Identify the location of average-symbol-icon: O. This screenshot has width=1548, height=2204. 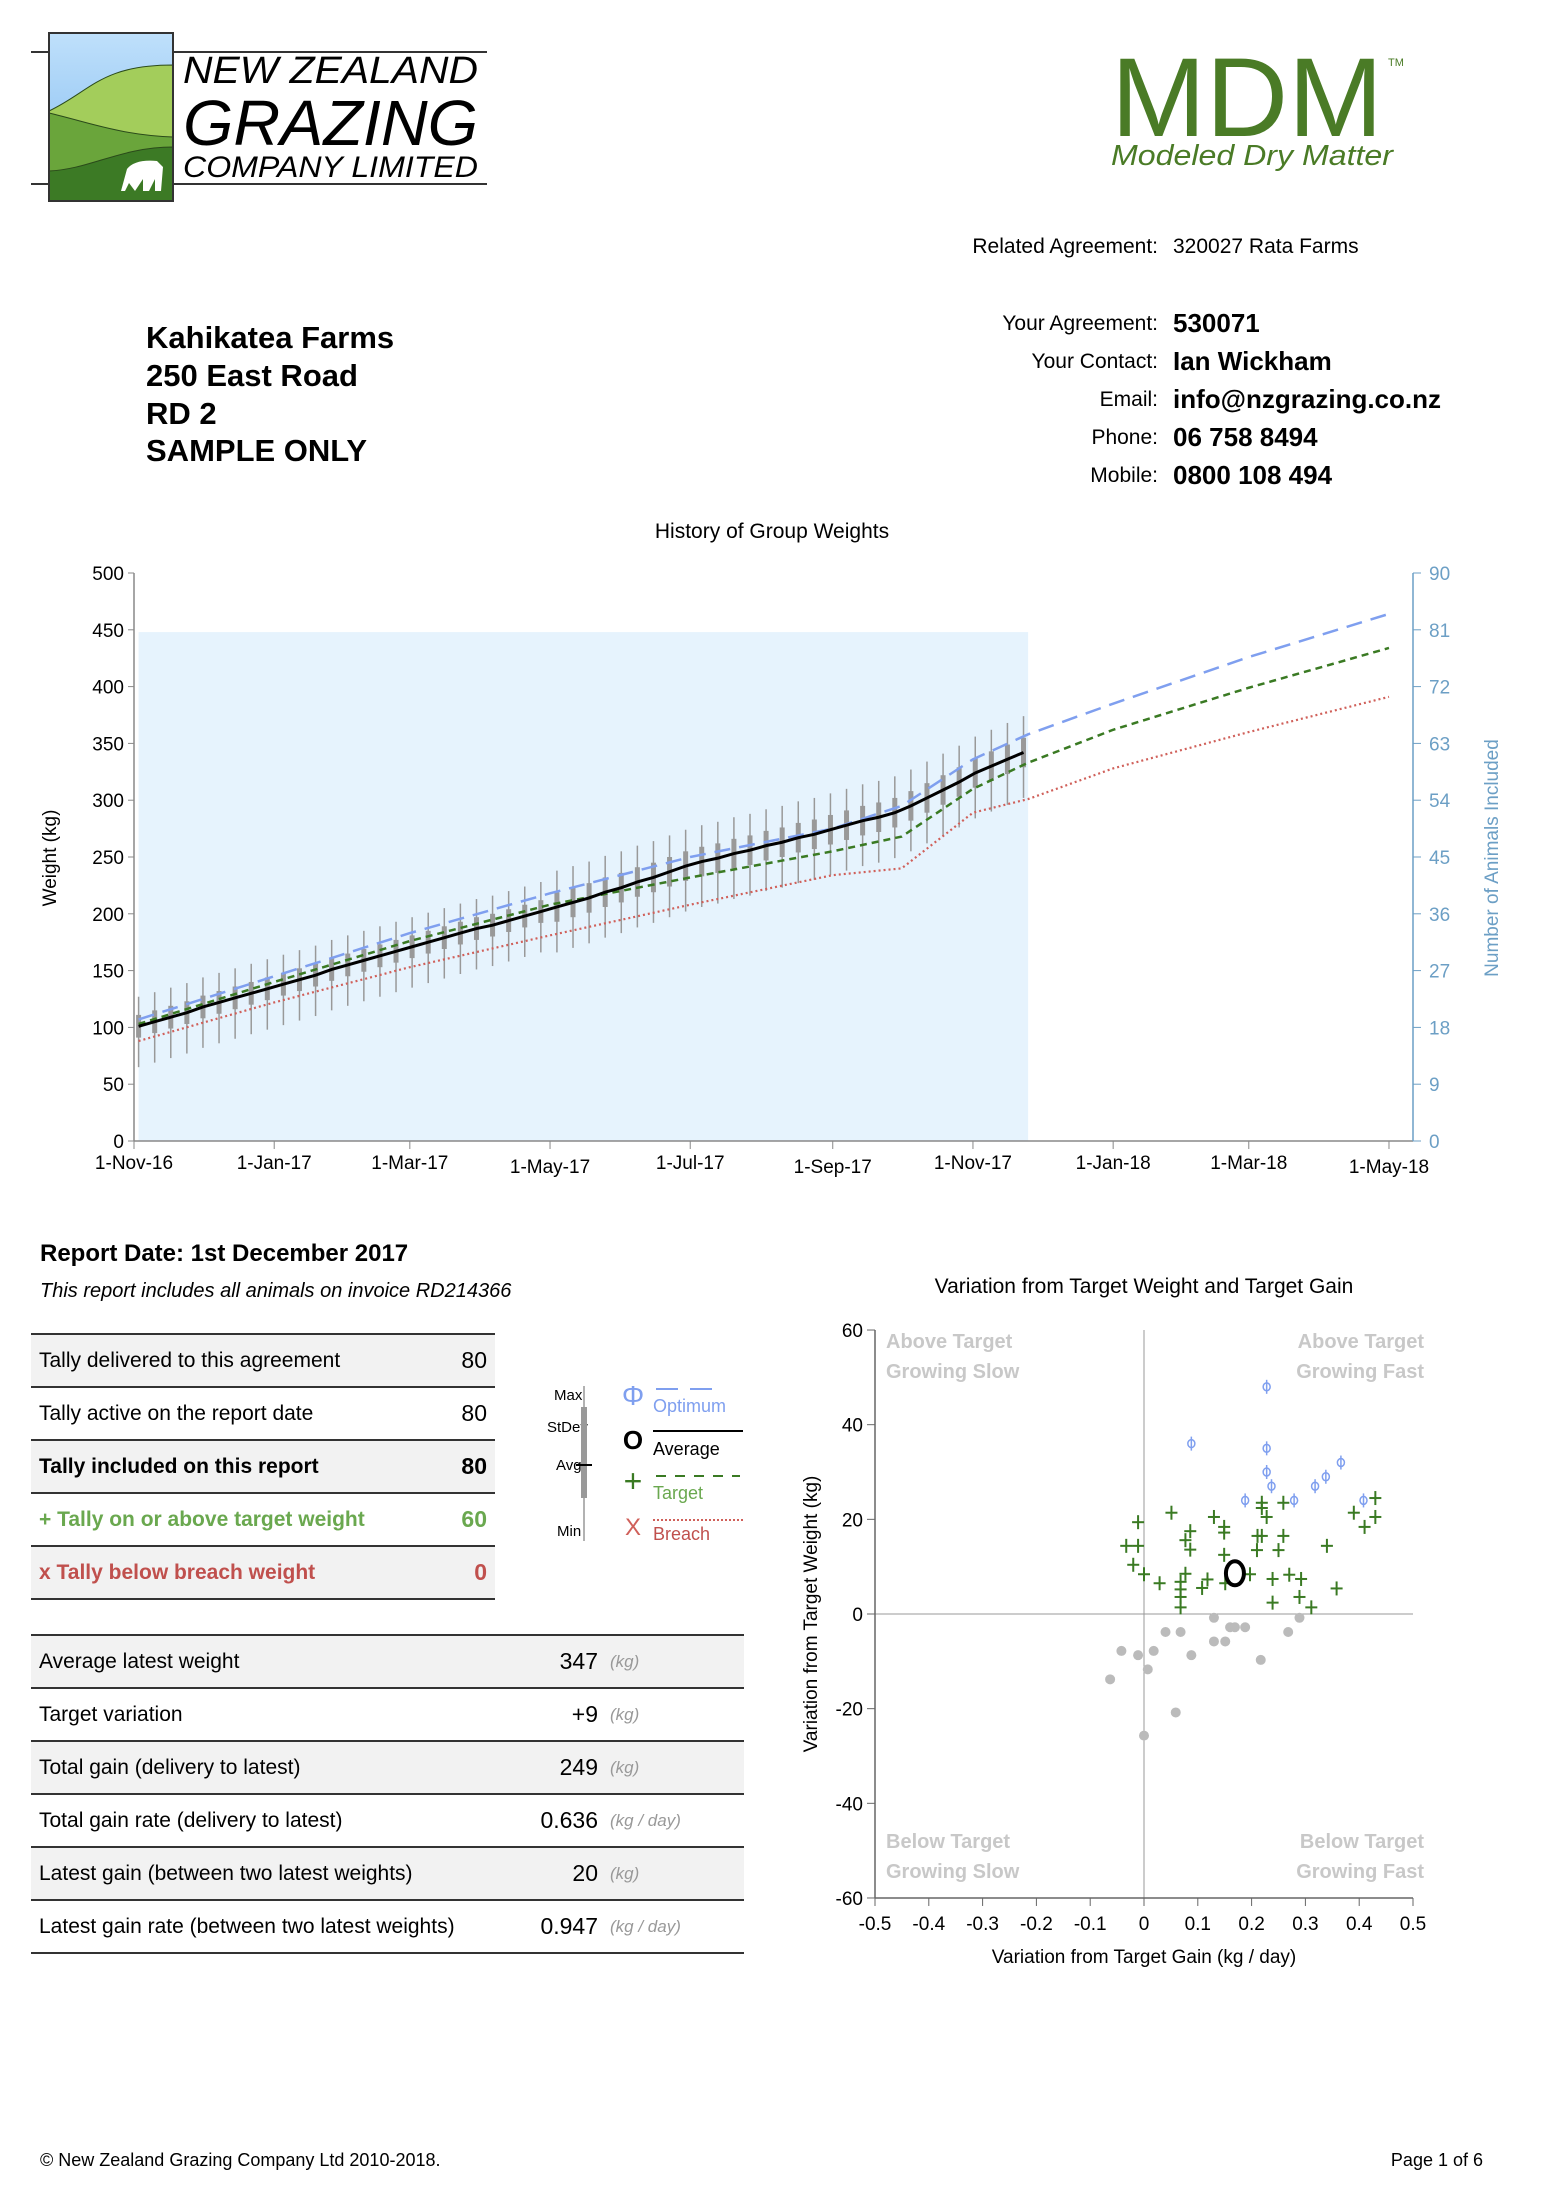
(633, 1440).